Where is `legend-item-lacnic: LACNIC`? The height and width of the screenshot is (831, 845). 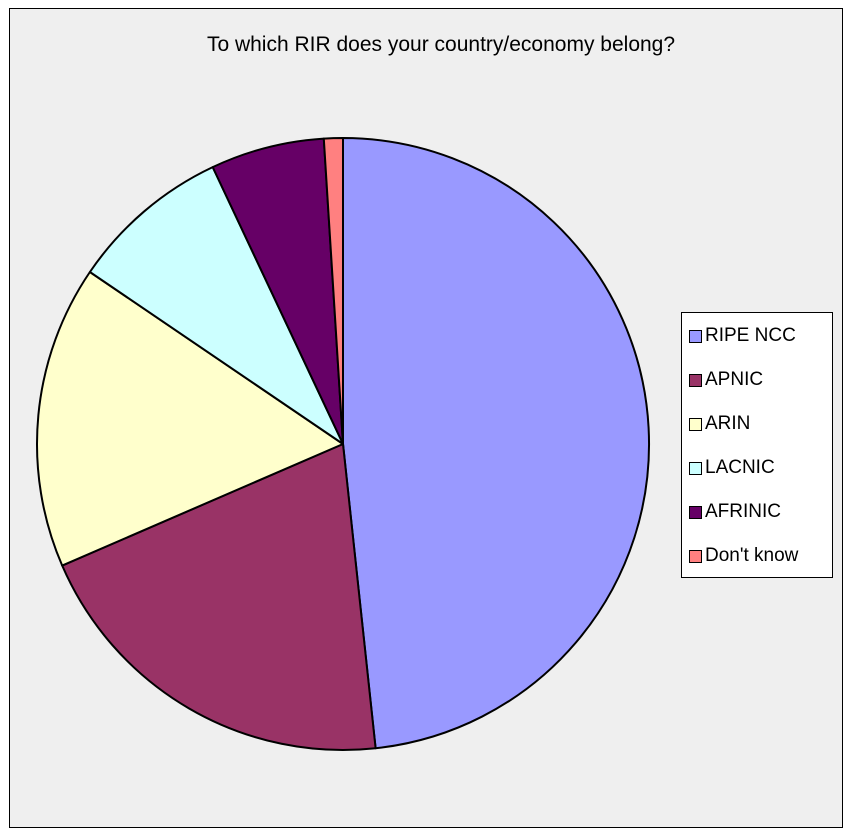 legend-item-lacnic: LACNIC is located at coordinates (732, 468).